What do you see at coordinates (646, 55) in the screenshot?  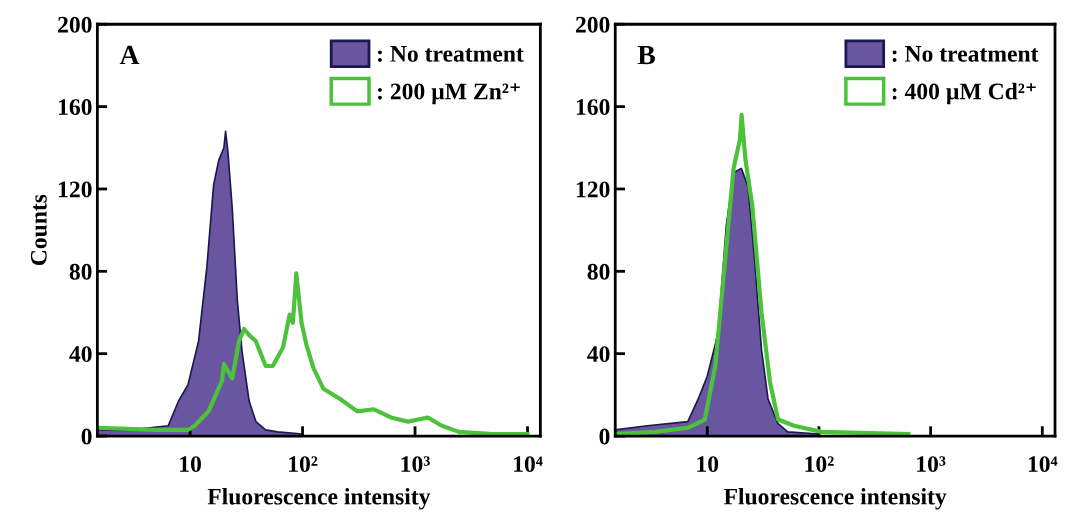 I see `text: B` at bounding box center [646, 55].